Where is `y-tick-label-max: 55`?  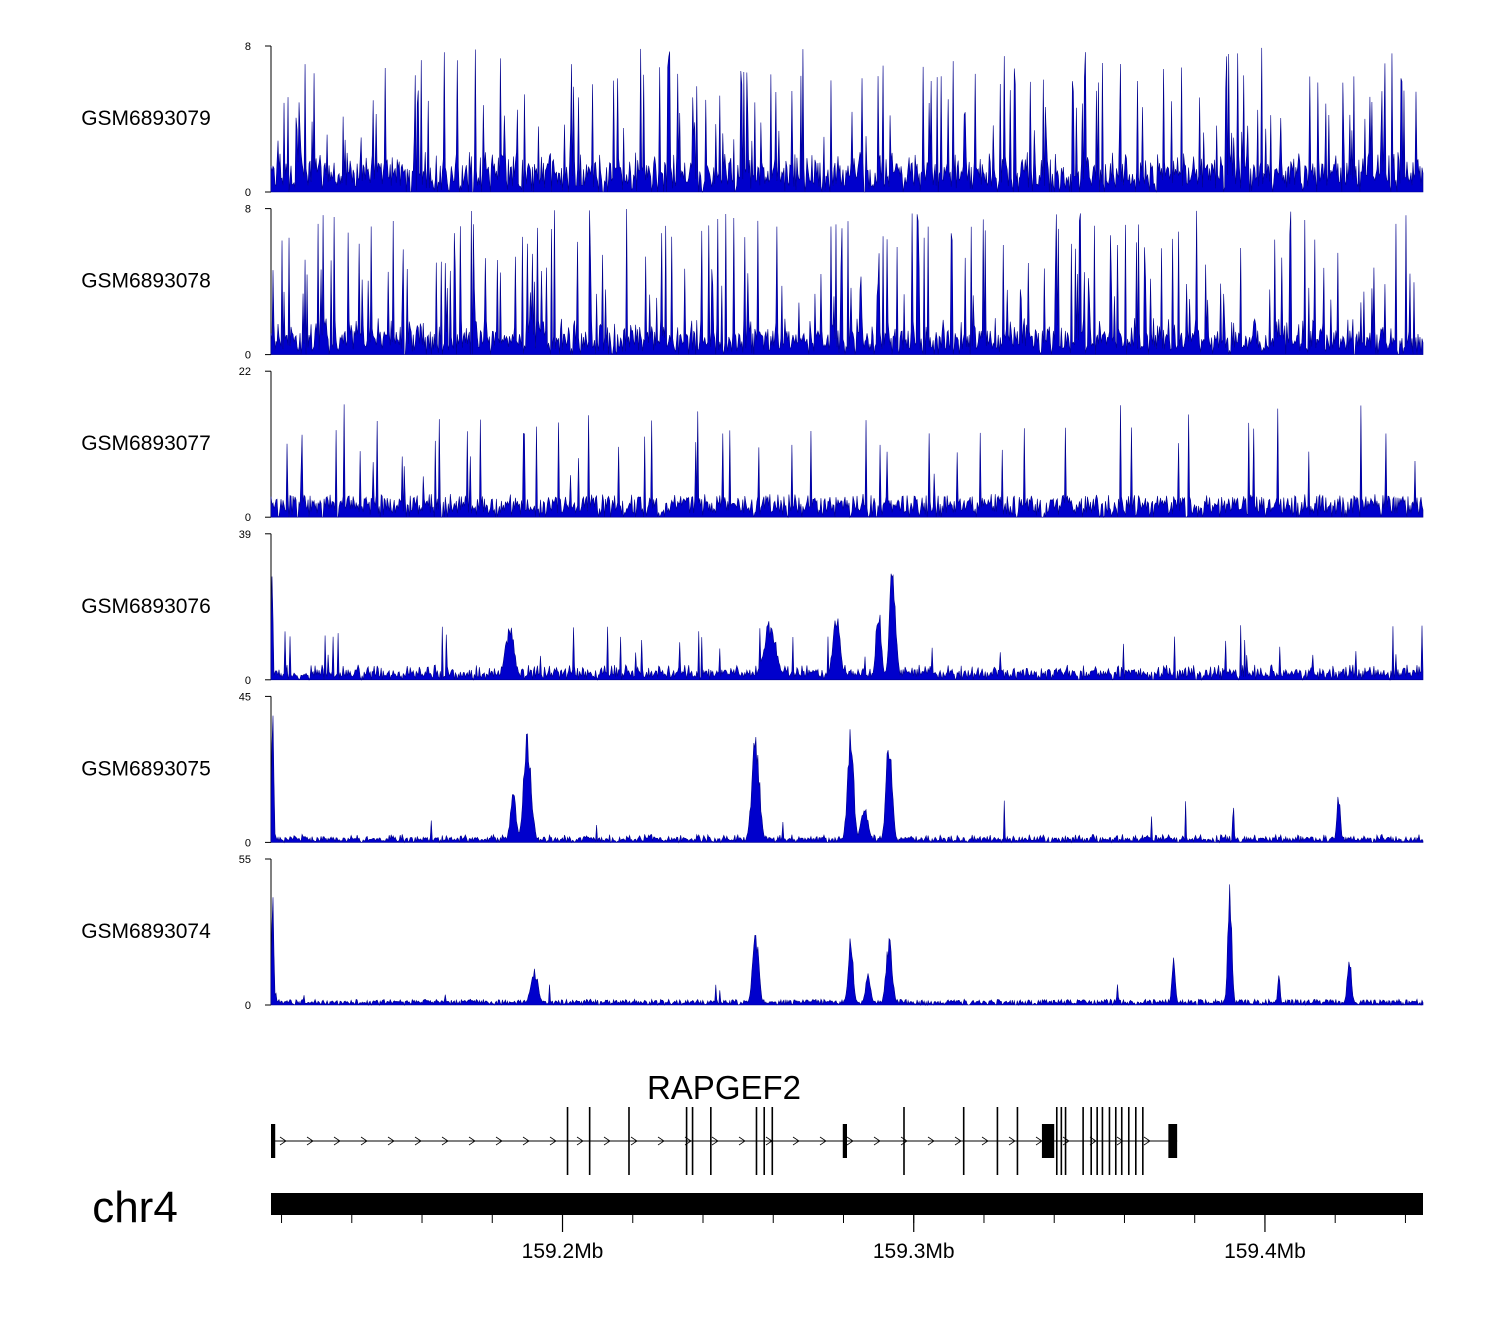 y-tick-label-max: 55 is located at coordinates (245, 860).